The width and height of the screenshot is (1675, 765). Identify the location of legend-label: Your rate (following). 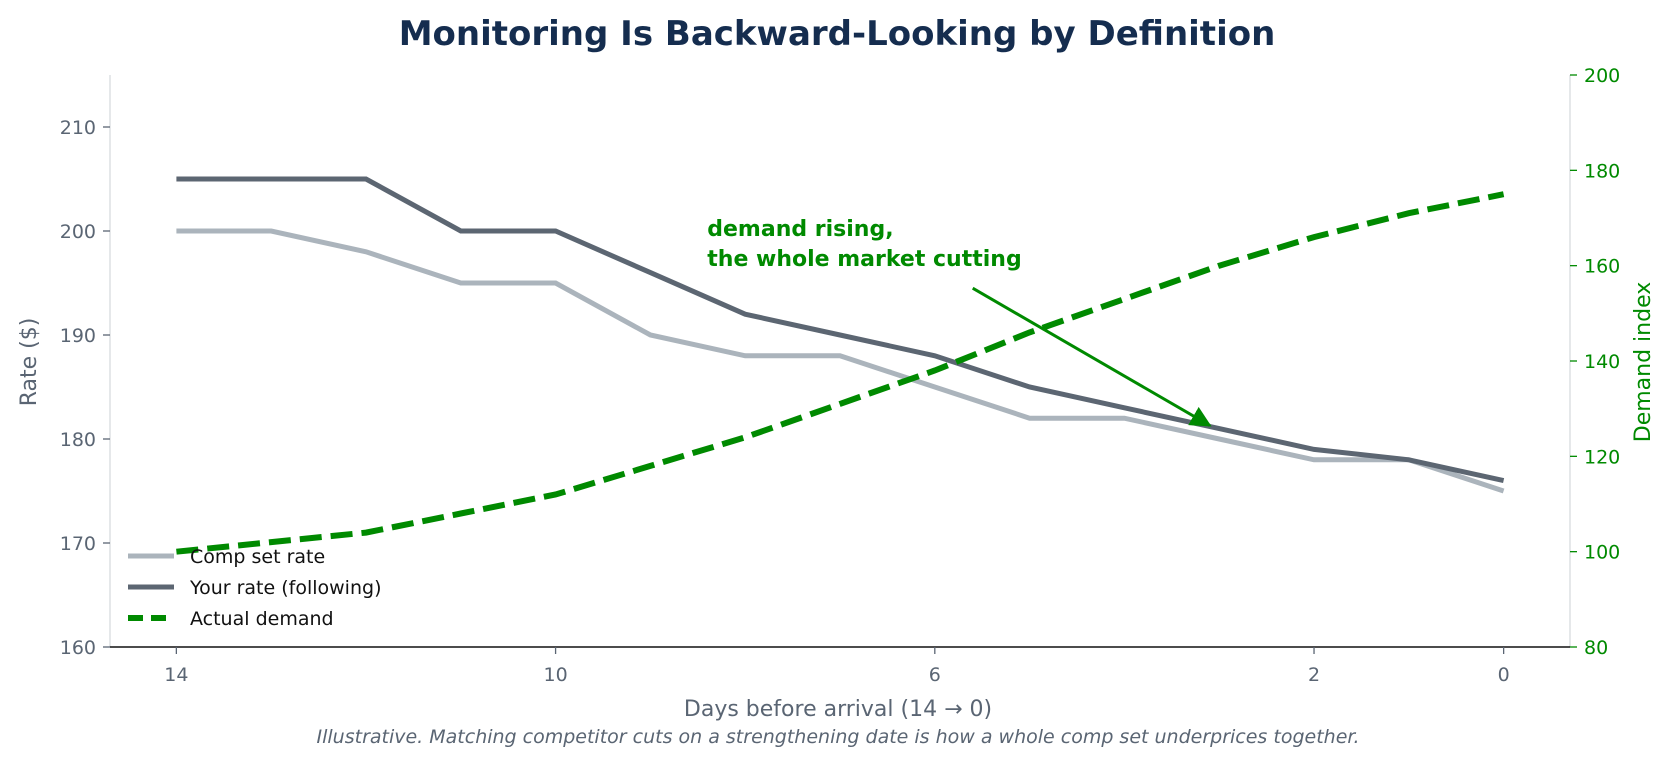
(285, 588).